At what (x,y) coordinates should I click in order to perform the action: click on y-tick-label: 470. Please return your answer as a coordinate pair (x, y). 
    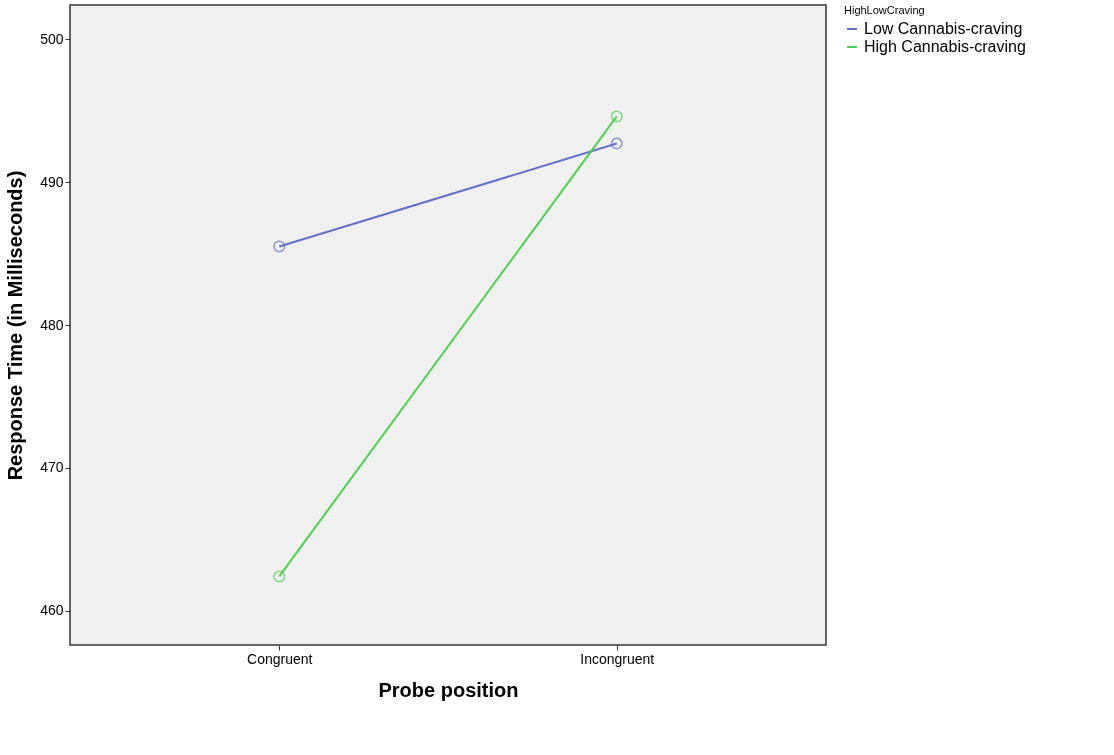
    Looking at the image, I should click on (52, 467).